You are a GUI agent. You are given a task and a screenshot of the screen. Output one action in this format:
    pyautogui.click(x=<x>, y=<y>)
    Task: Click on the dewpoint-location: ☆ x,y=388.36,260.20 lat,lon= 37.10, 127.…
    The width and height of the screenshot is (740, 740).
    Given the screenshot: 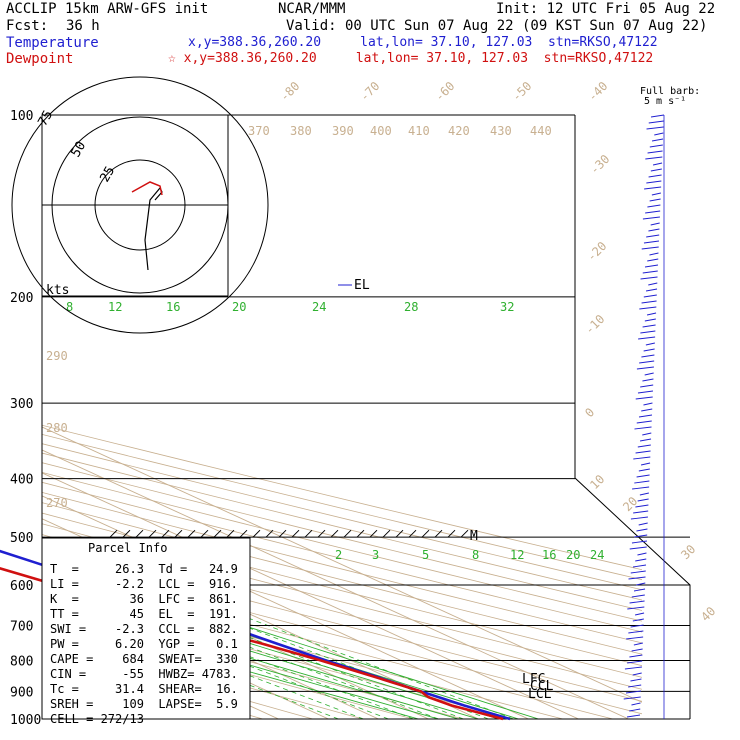 What is the action you would take?
    pyautogui.click(x=411, y=58)
    